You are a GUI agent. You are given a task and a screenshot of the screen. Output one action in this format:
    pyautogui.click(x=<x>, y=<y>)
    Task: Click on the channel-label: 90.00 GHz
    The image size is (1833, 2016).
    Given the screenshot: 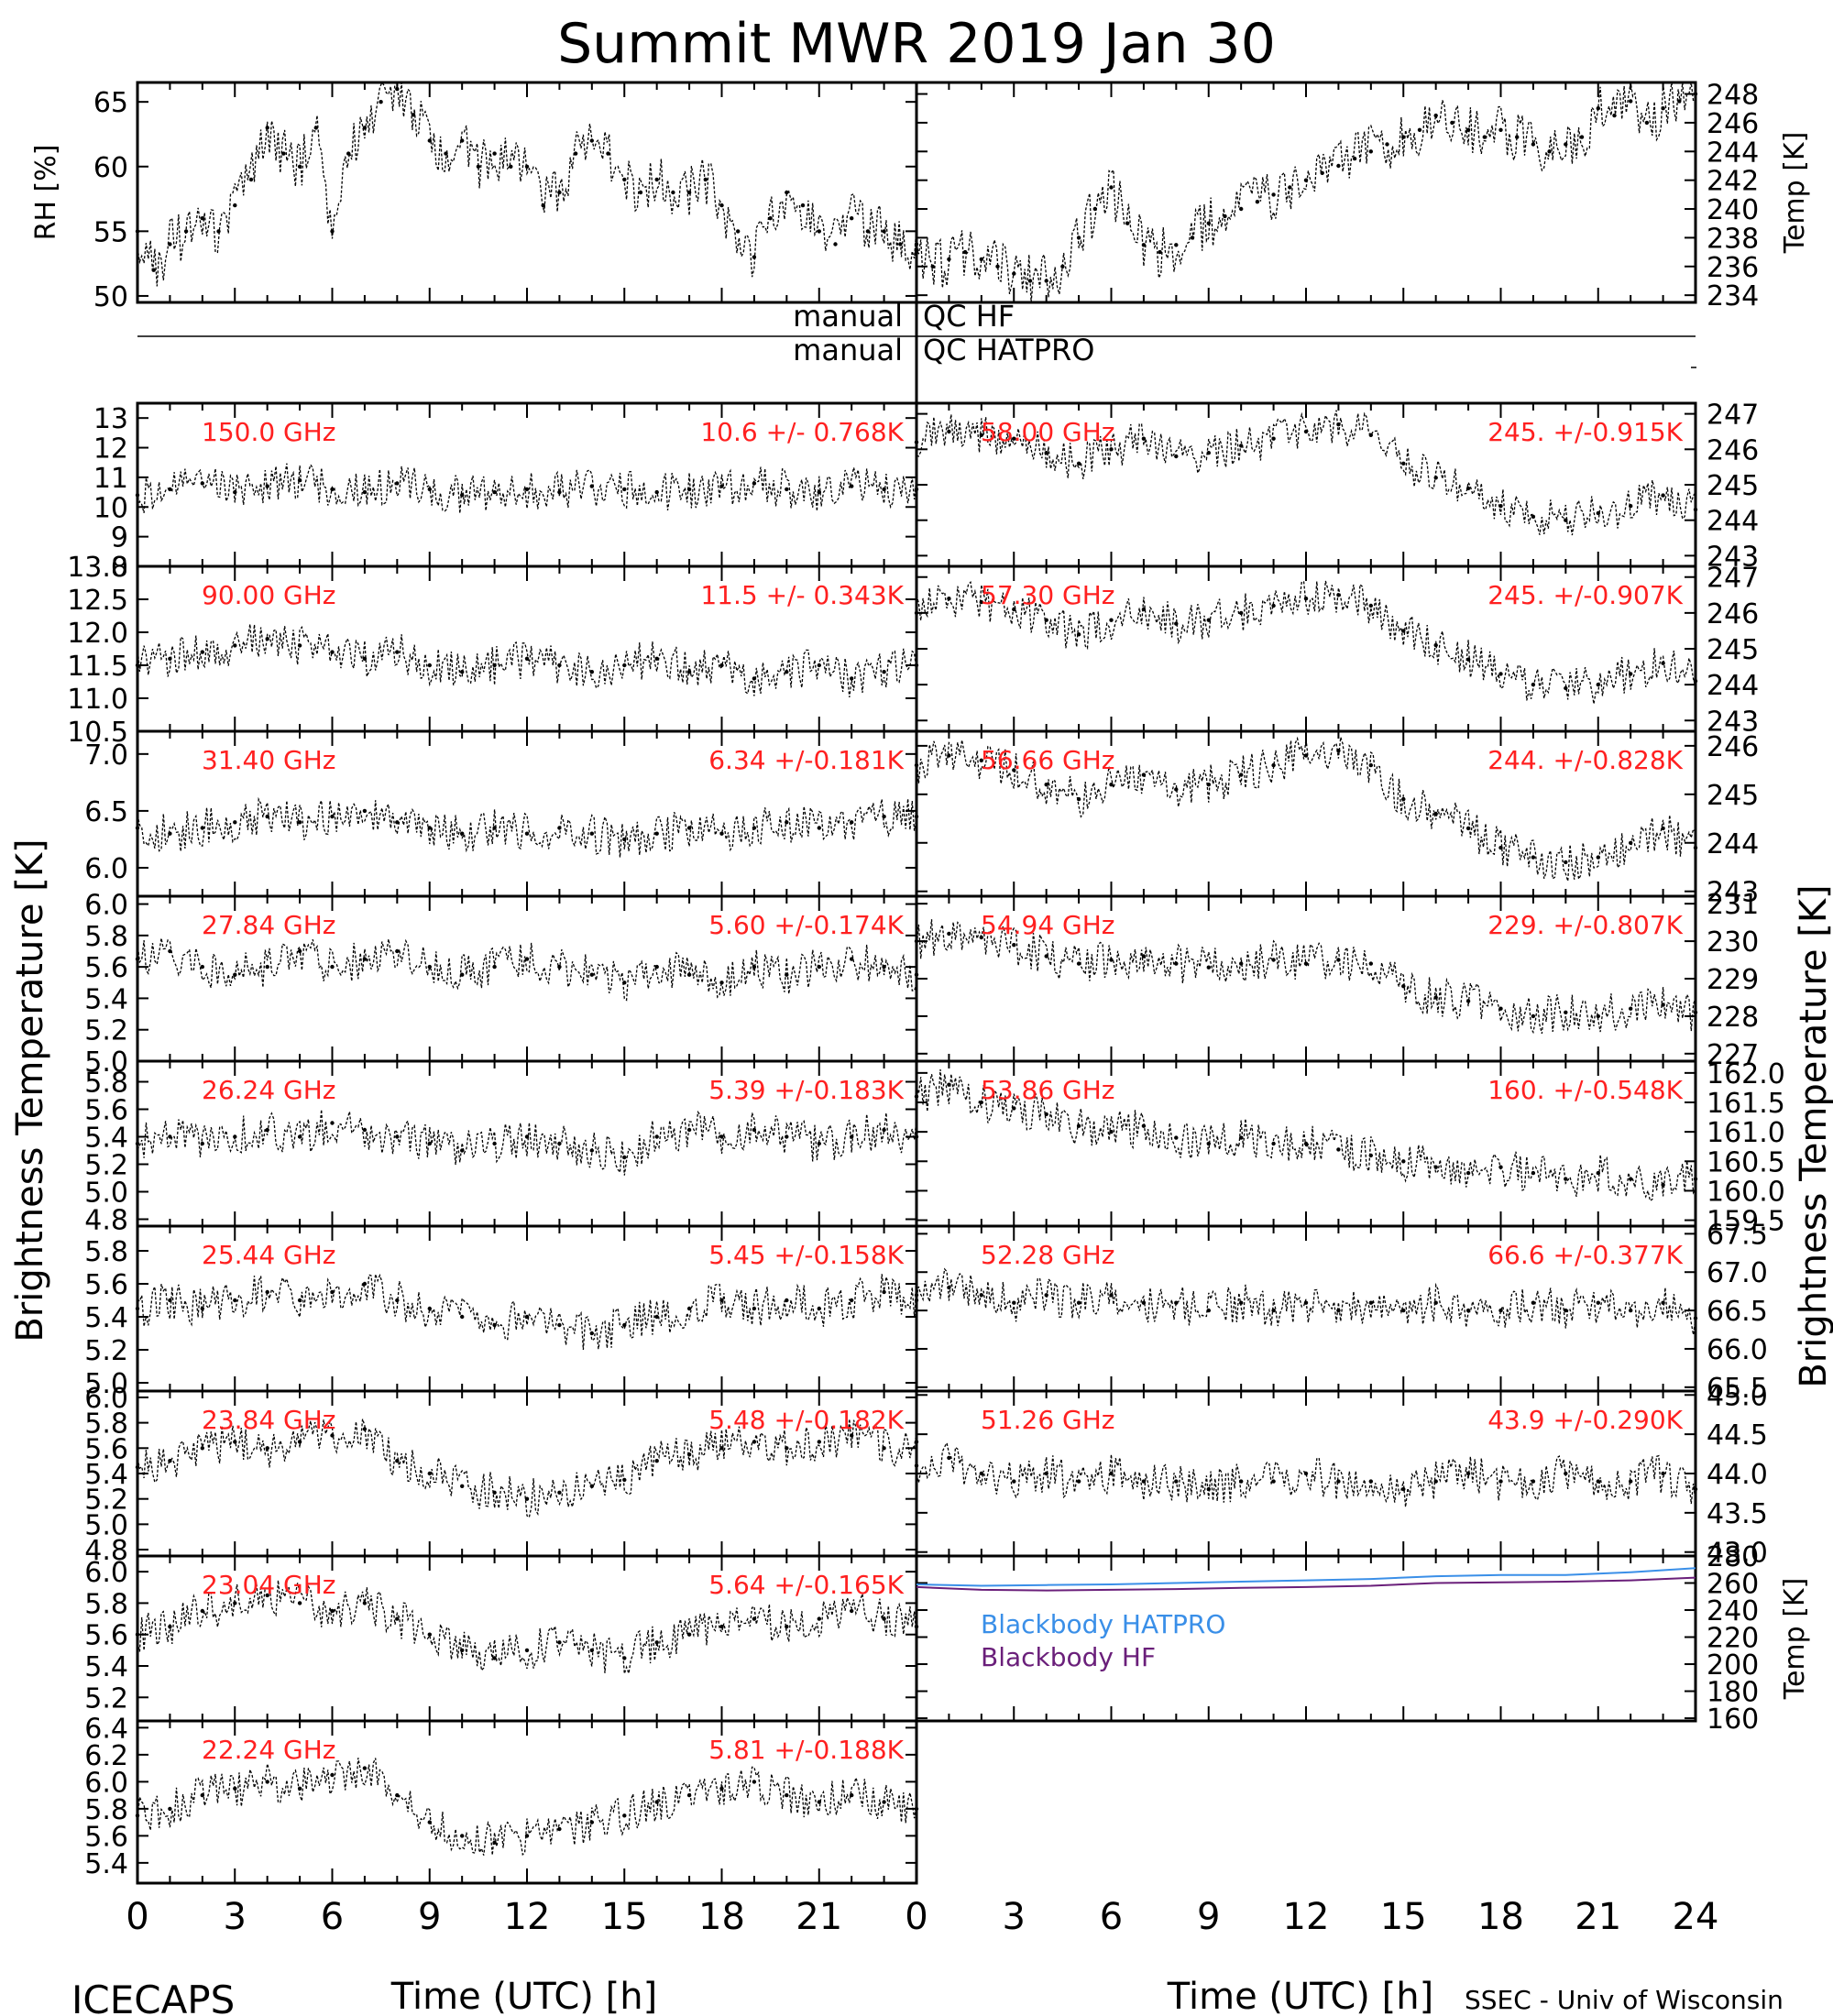 What is the action you would take?
    pyautogui.click(x=269, y=595)
    